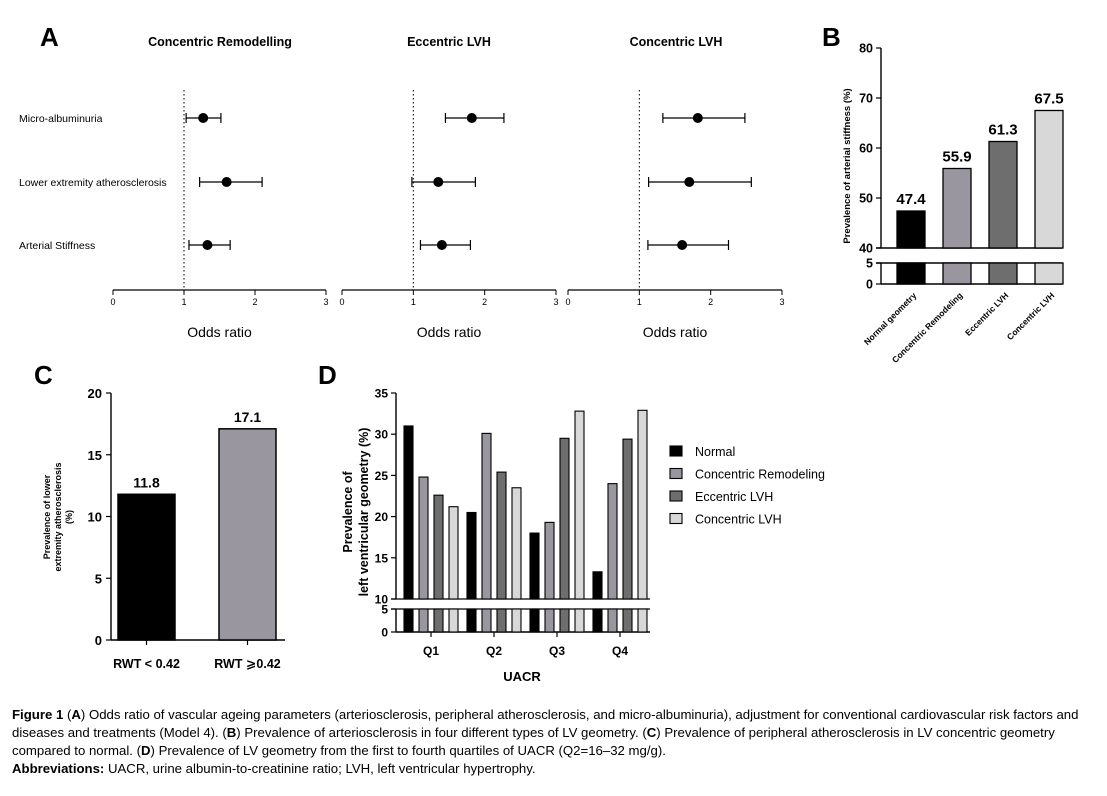  What do you see at coordinates (986, 313) in the screenshot?
I see `x-tick-label: Eccentric LVH` at bounding box center [986, 313].